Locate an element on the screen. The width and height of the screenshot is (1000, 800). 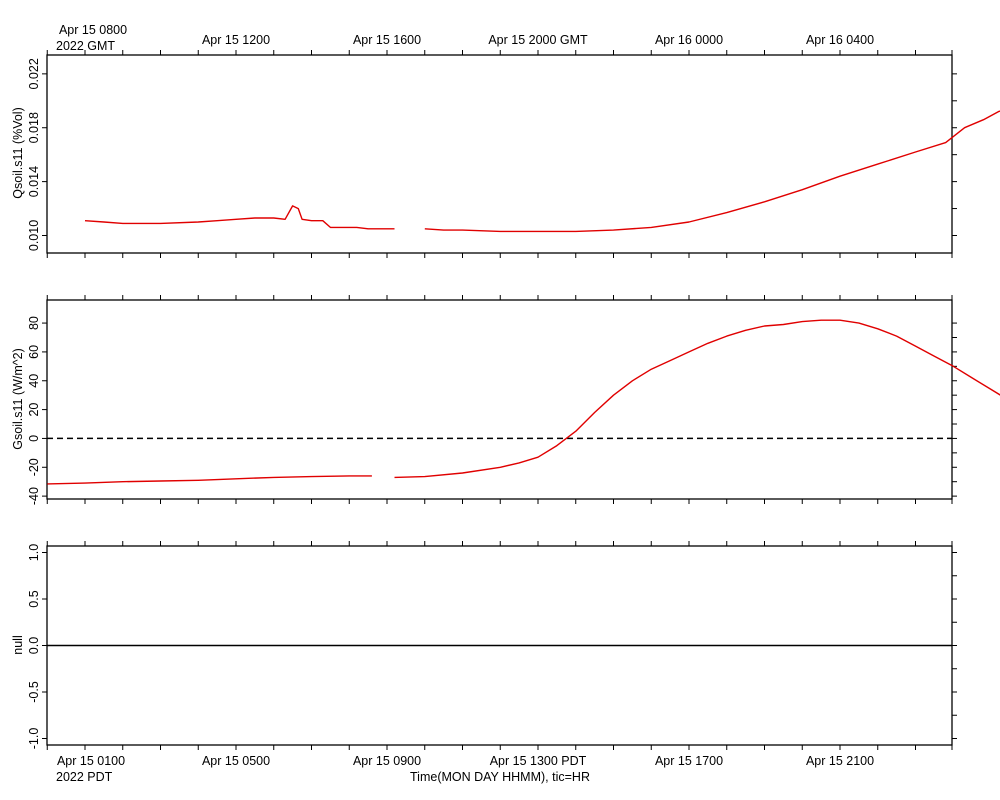
y-tick-label: 0.018 is located at coordinates (34, 127).